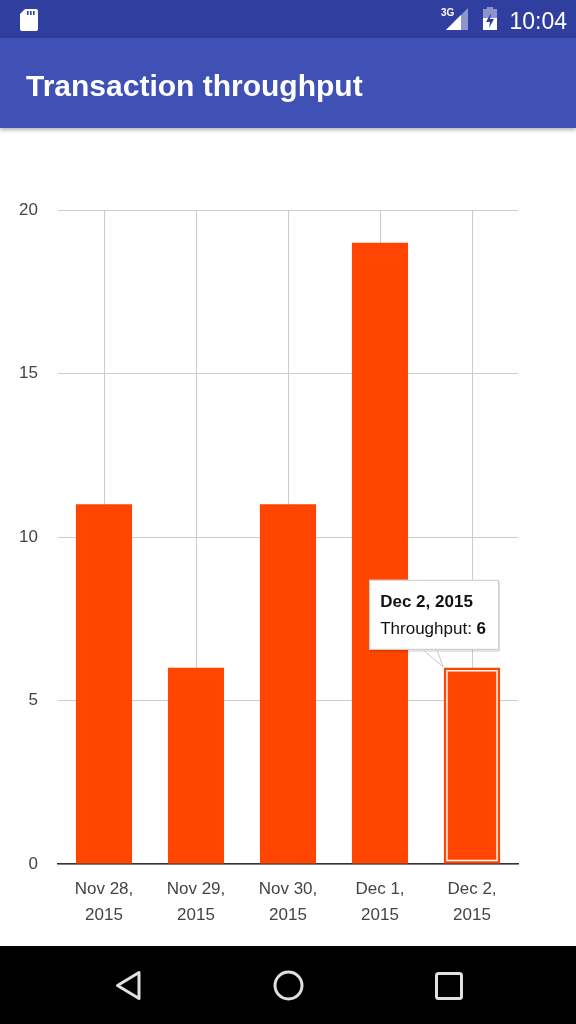 The image size is (576, 1024). What do you see at coordinates (538, 21) in the screenshot?
I see `text: 10:04` at bounding box center [538, 21].